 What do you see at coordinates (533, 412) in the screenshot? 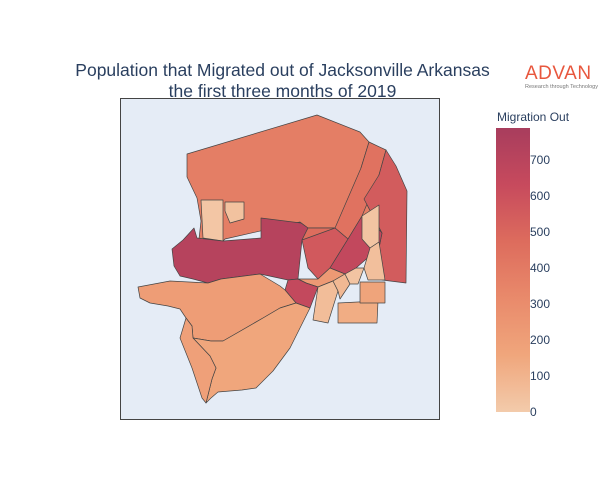
I see `colorbar-tick-label: 0` at bounding box center [533, 412].